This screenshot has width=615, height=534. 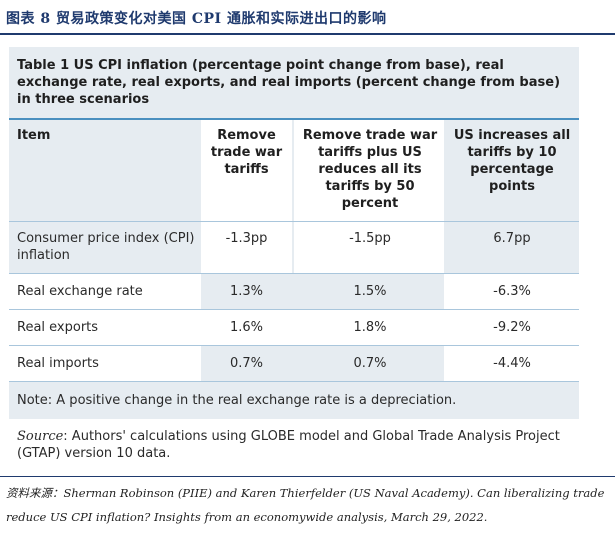 I want to click on row-highlight-imports-last, so click(x=511, y=364).